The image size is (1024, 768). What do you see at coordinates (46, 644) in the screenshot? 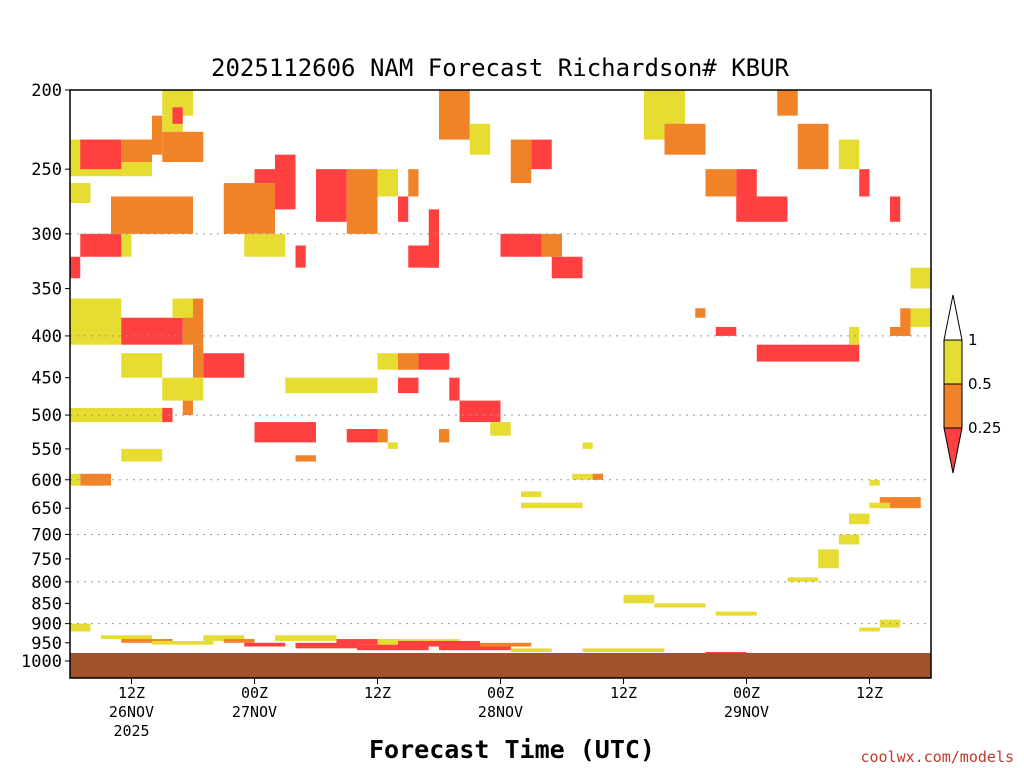
I see `y-tick-label-950: 950` at bounding box center [46, 644].